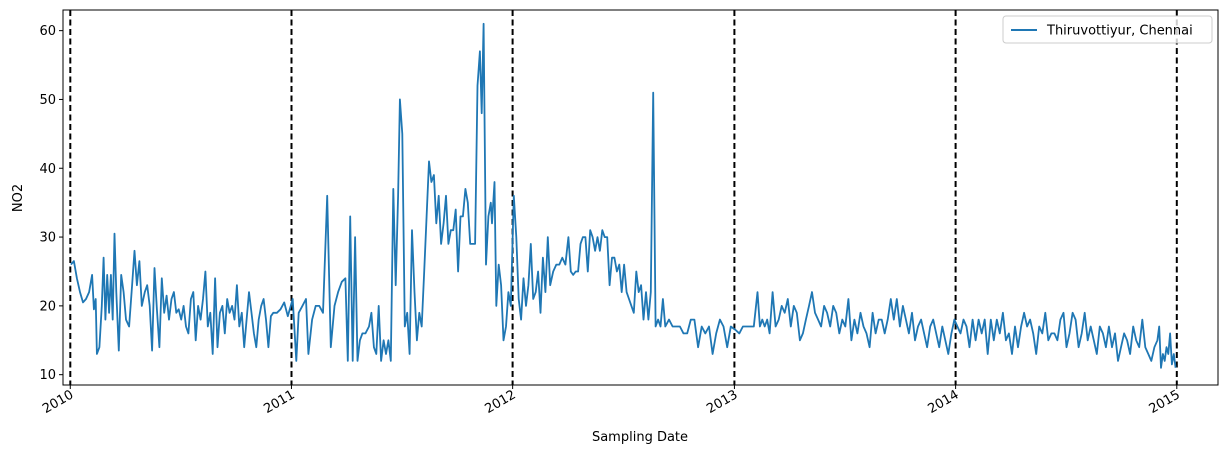 This screenshot has width=1229, height=453. I want to click on legend-label-thiruvottiyur: Thiruvottiyur, Chennai, so click(1119, 31).